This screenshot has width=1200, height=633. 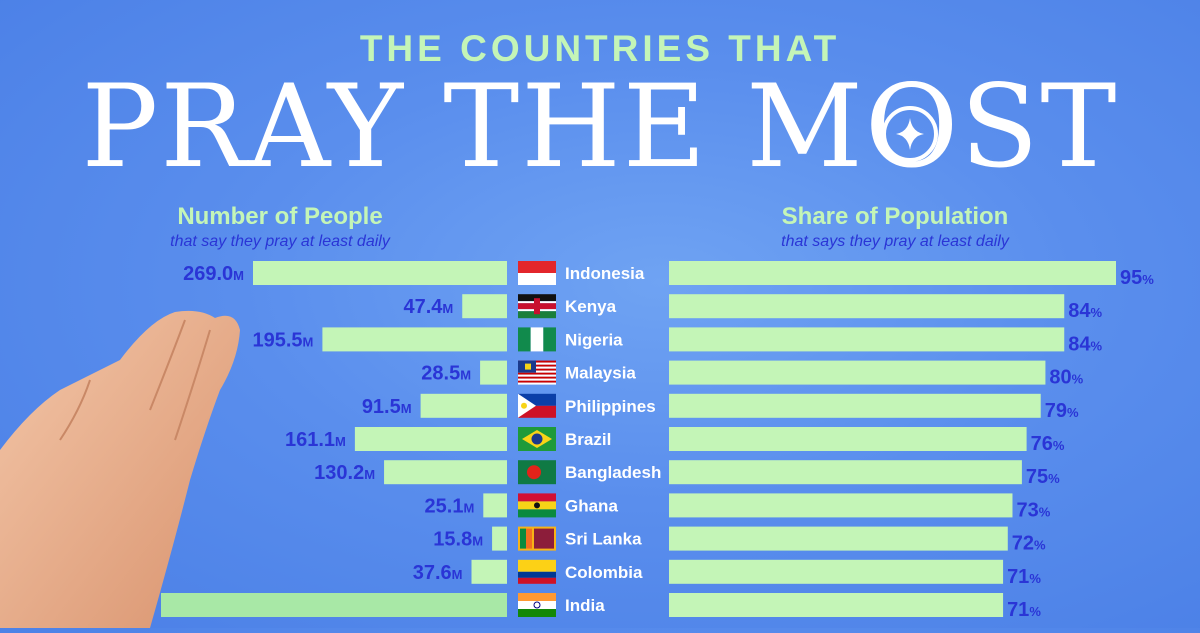 What do you see at coordinates (594, 339) in the screenshot?
I see `country-label: Nigeria` at bounding box center [594, 339].